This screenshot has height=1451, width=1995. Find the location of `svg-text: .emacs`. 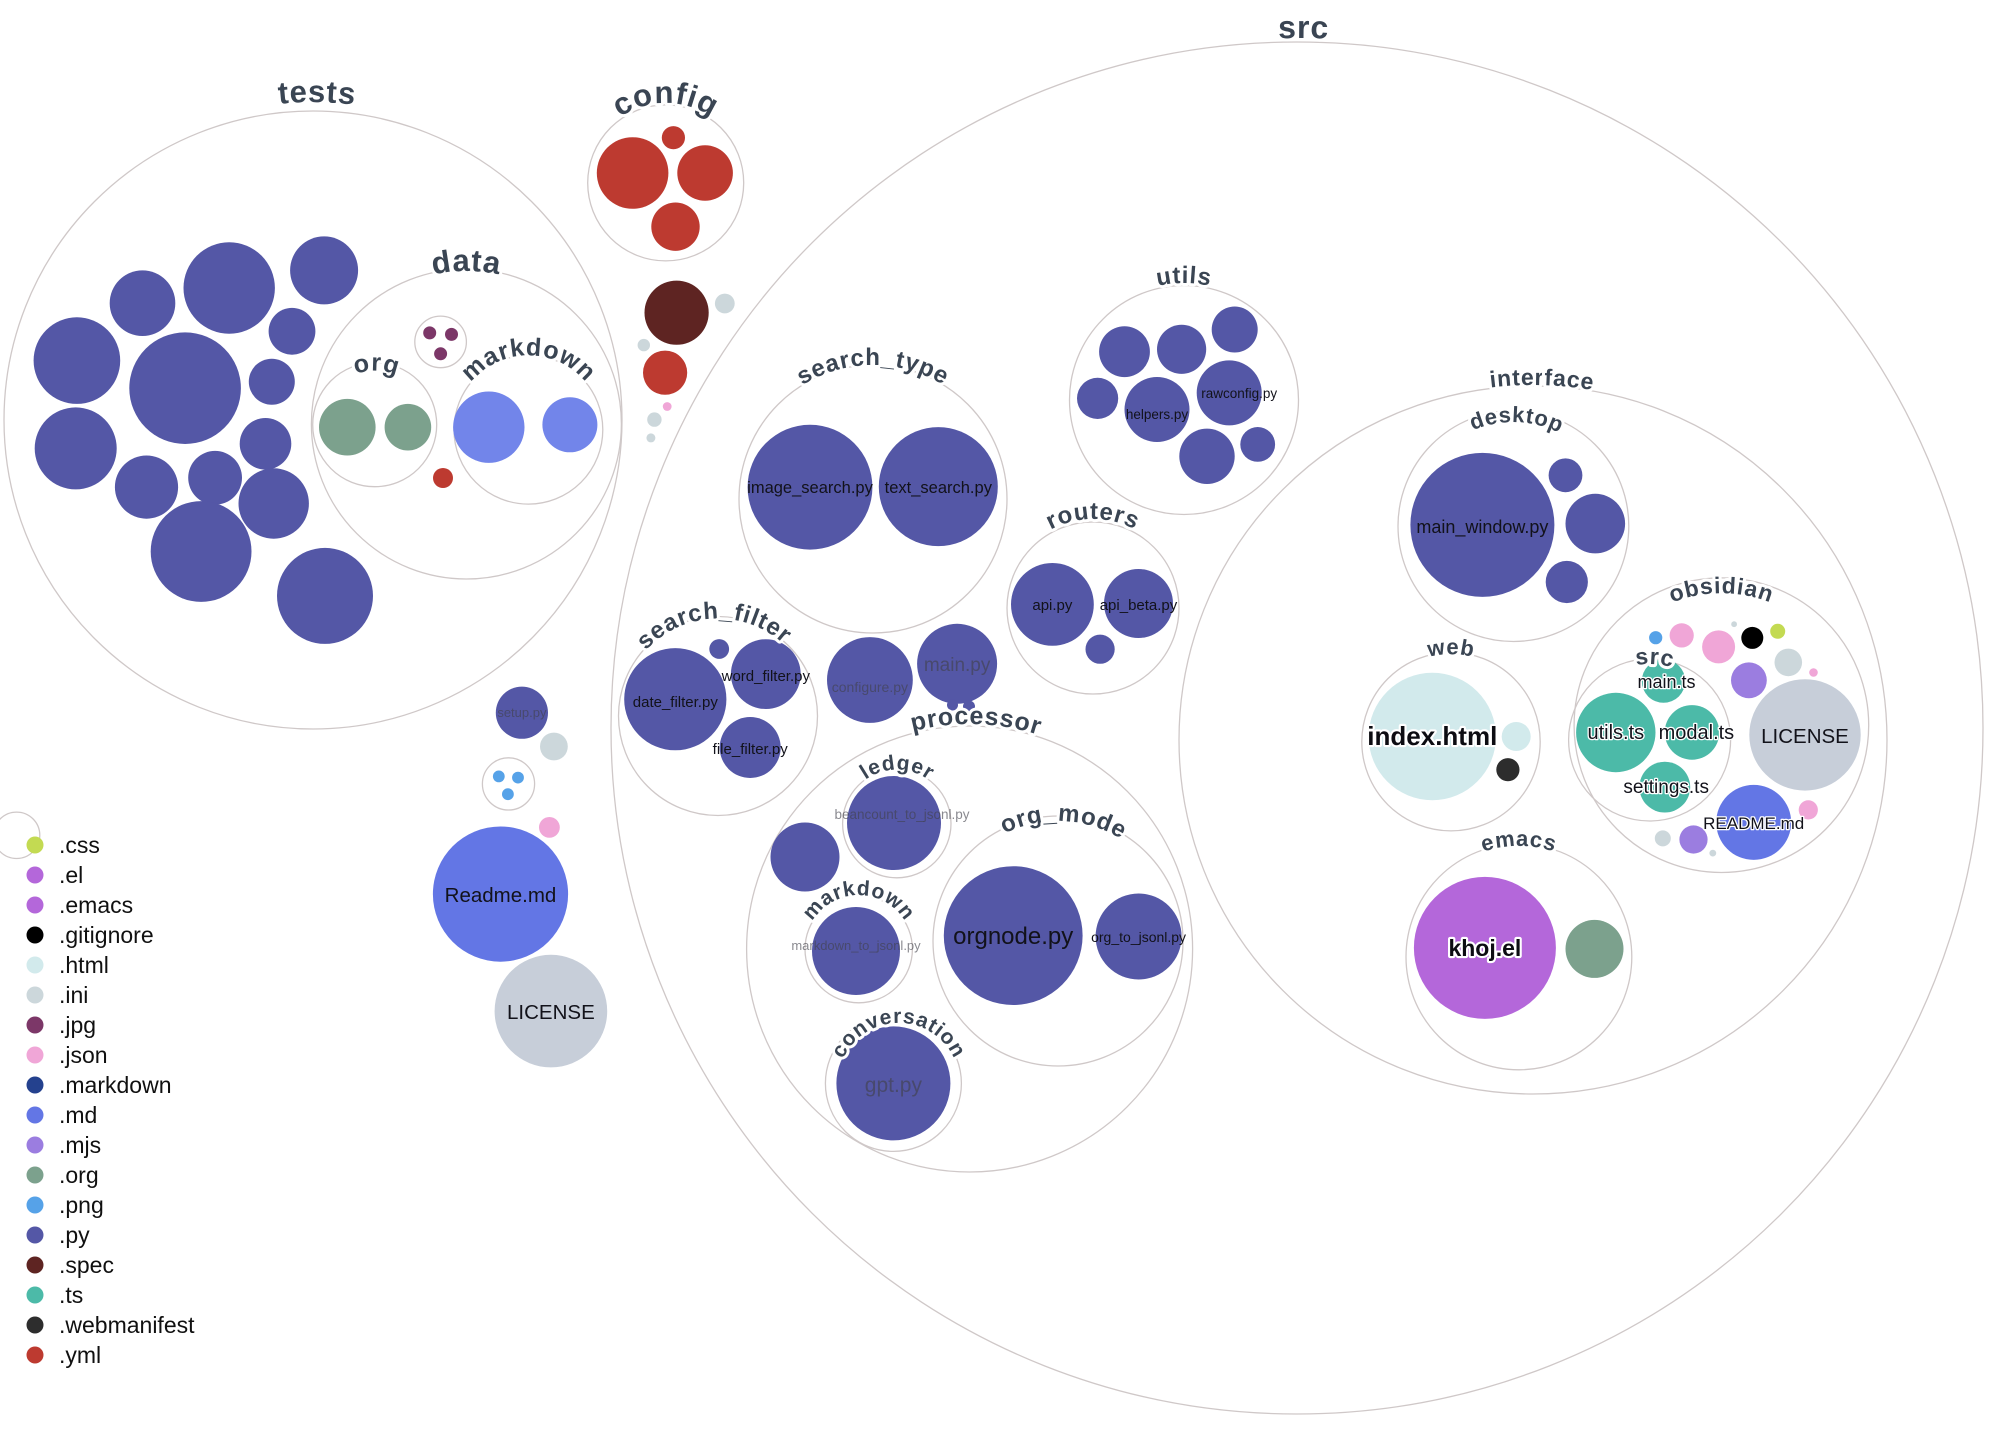

svg-text: .emacs is located at coordinates (96, 905).